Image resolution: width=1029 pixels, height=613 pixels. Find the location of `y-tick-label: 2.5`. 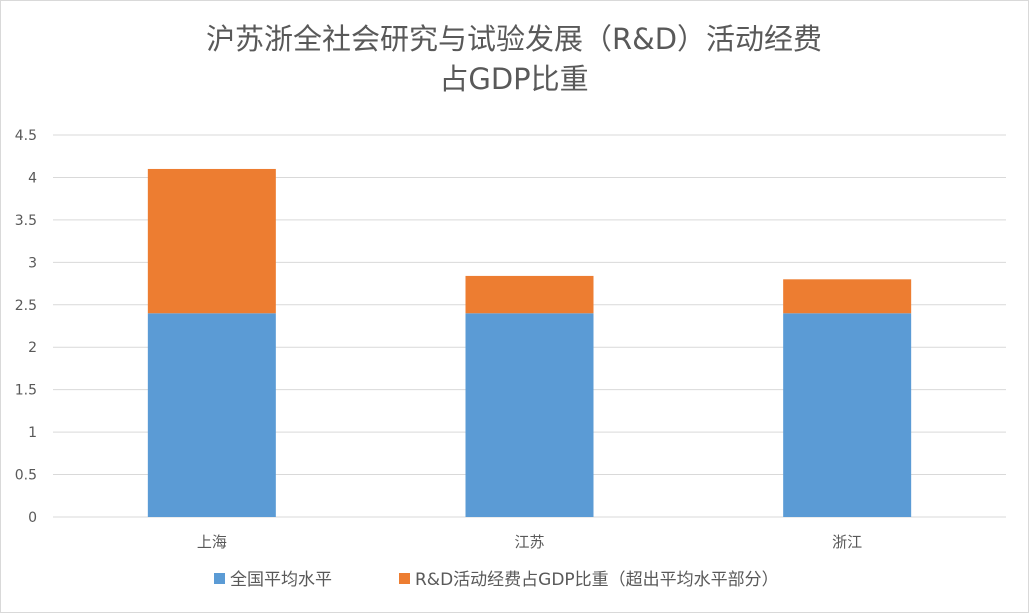

y-tick-label: 2.5 is located at coordinates (26, 306).